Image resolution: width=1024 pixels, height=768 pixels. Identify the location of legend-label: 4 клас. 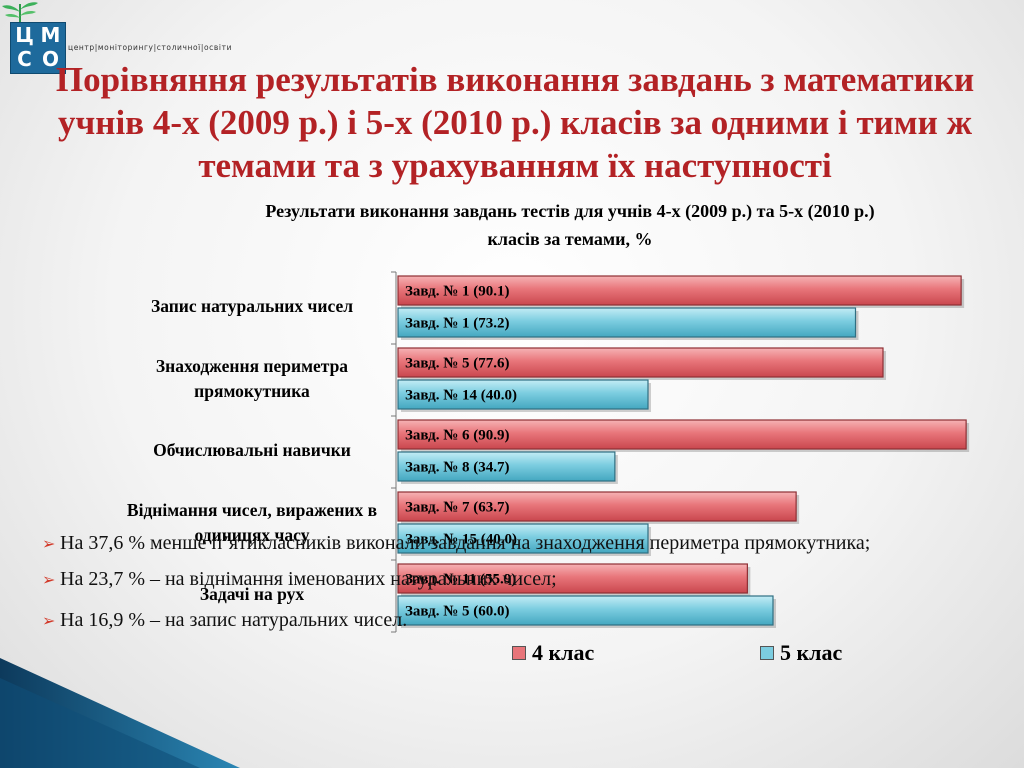
(563, 652).